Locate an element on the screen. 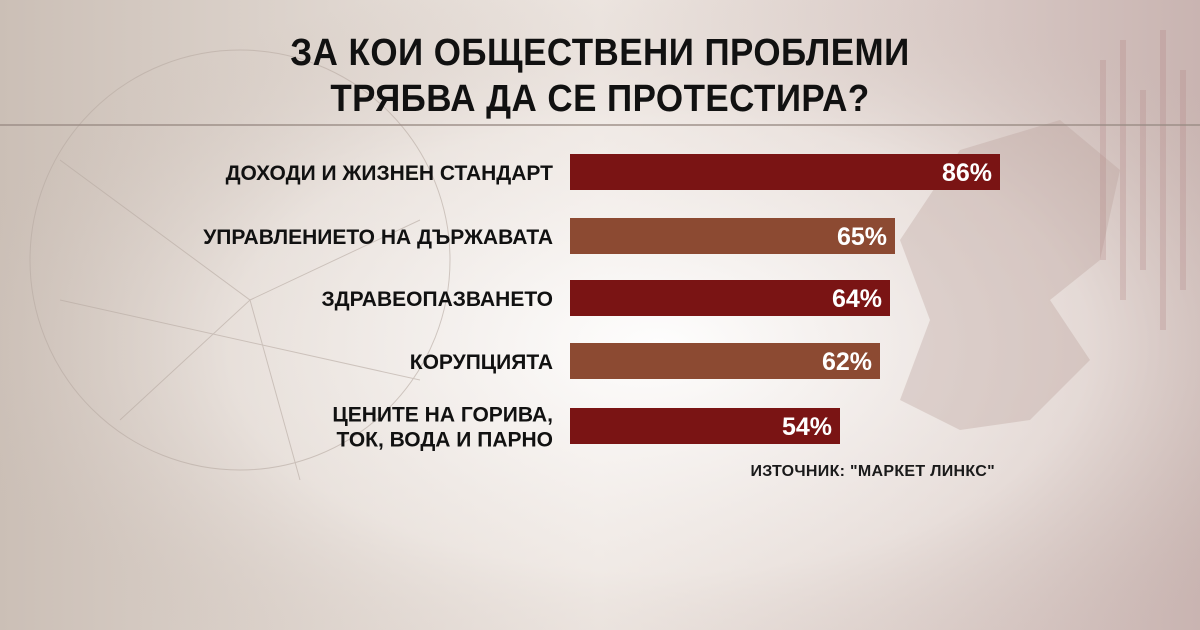 The image size is (1200, 630). category-label-5-line-2: ТОК, ВОДА И ПАРНО is located at coordinates (445, 440).